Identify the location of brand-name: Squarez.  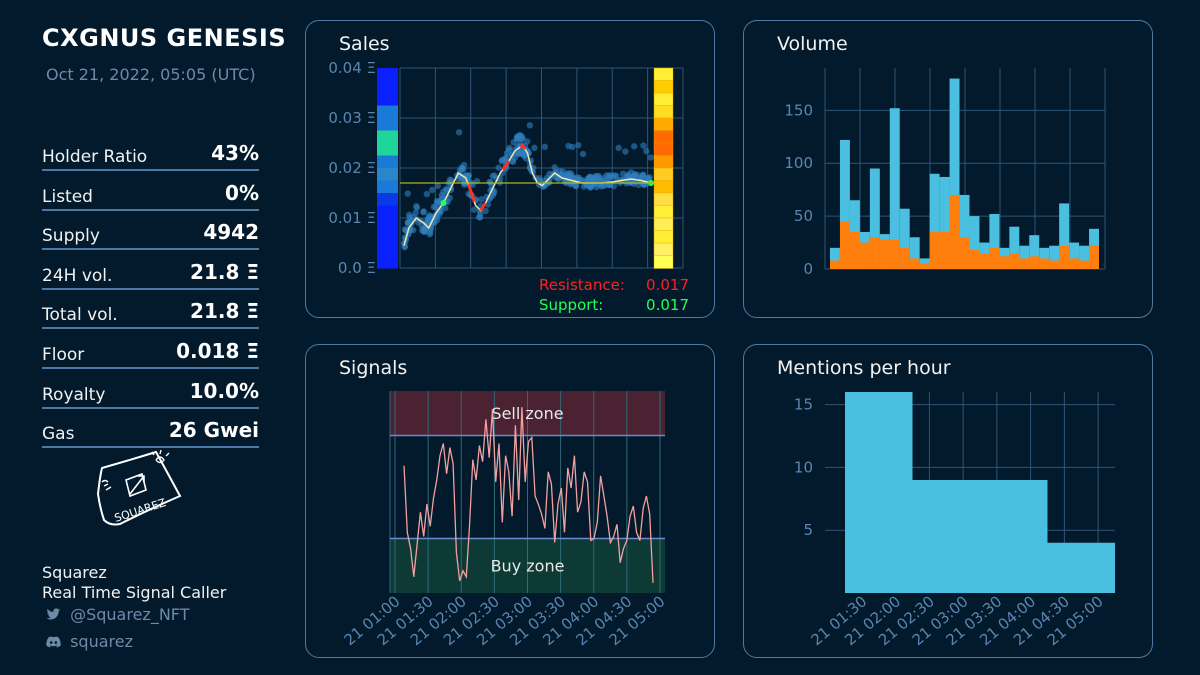
(74, 572).